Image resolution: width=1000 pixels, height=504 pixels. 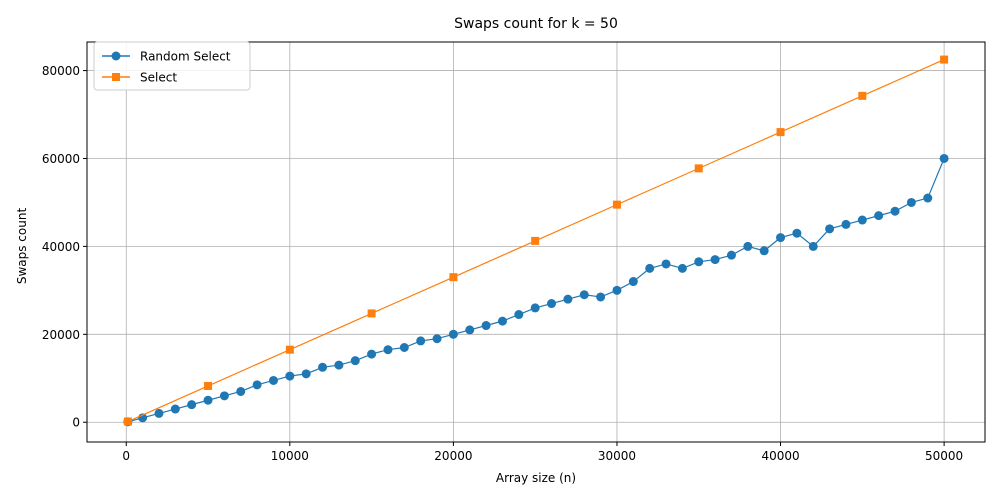 I want to click on y-tick-label: 40000, so click(x=61, y=247).